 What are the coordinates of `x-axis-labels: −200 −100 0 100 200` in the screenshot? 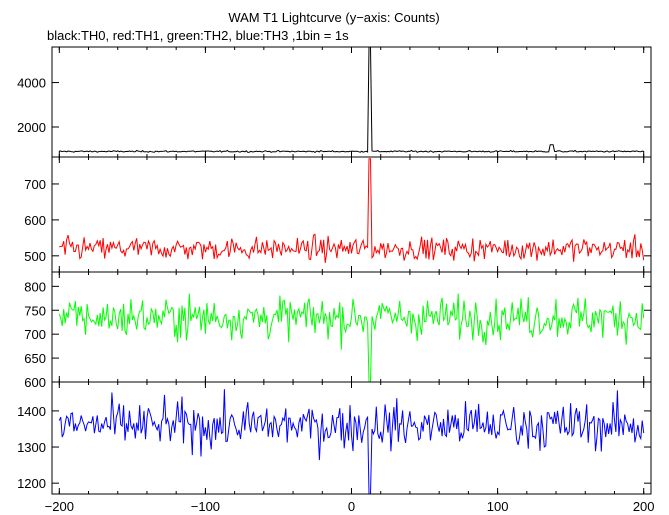 It's located at (350, 506).